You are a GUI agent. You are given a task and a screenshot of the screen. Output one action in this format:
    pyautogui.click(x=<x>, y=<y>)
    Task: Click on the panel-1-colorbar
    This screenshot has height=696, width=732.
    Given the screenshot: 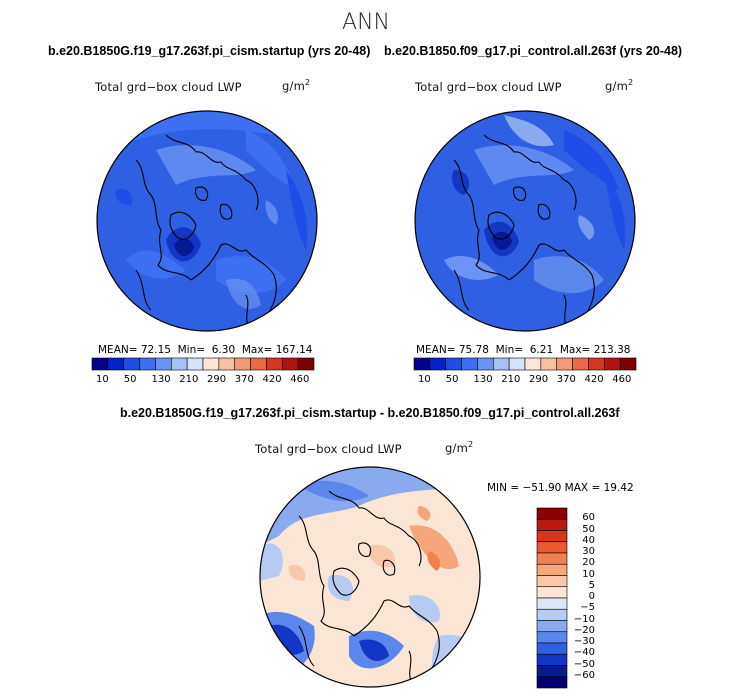 What is the action you would take?
    pyautogui.click(x=203, y=364)
    